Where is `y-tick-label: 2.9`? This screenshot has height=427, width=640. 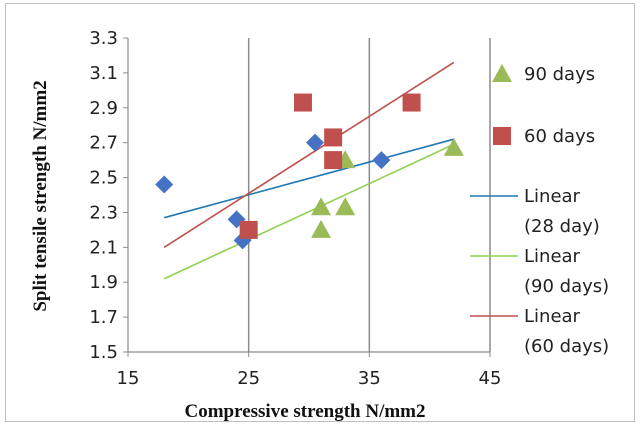
y-tick-label: 2.9 is located at coordinates (103, 108).